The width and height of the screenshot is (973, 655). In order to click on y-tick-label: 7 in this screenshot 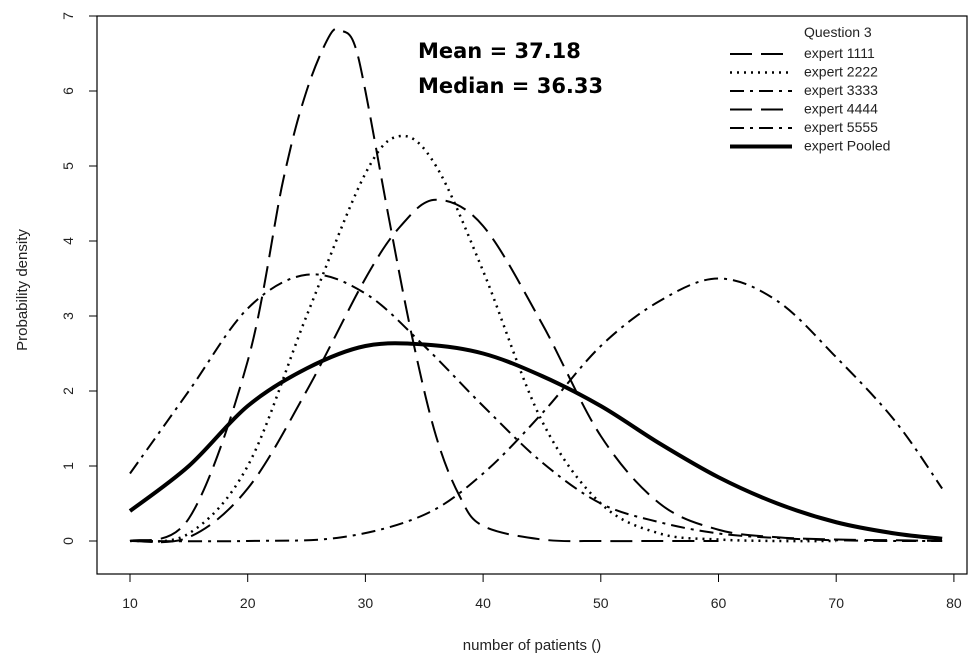, I will do `click(68, 16)`.